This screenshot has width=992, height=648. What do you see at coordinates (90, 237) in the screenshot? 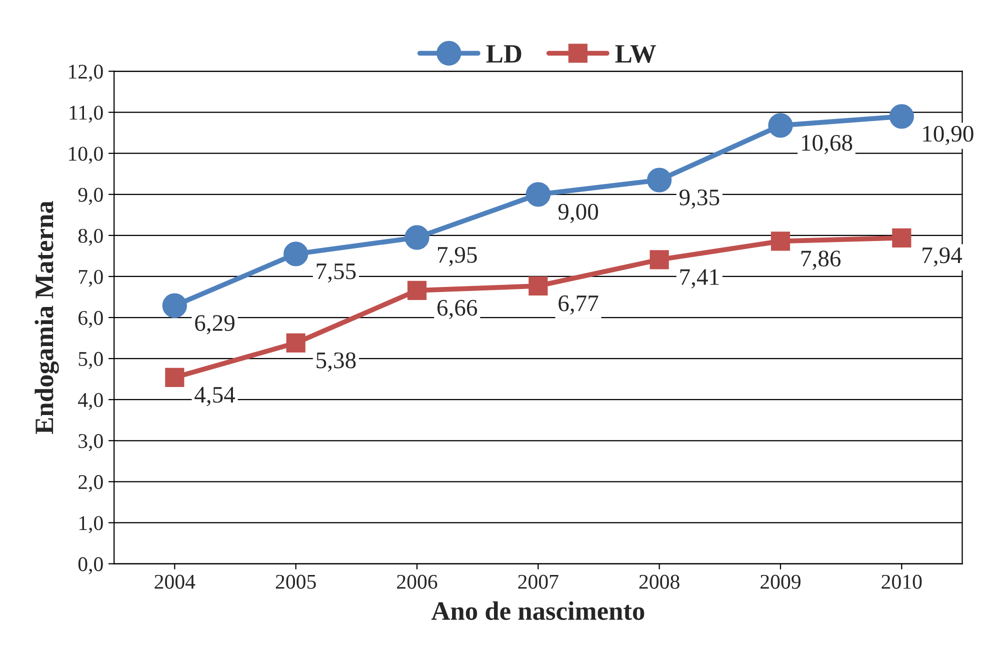
I see `y-tick-label: 8,0` at bounding box center [90, 237].